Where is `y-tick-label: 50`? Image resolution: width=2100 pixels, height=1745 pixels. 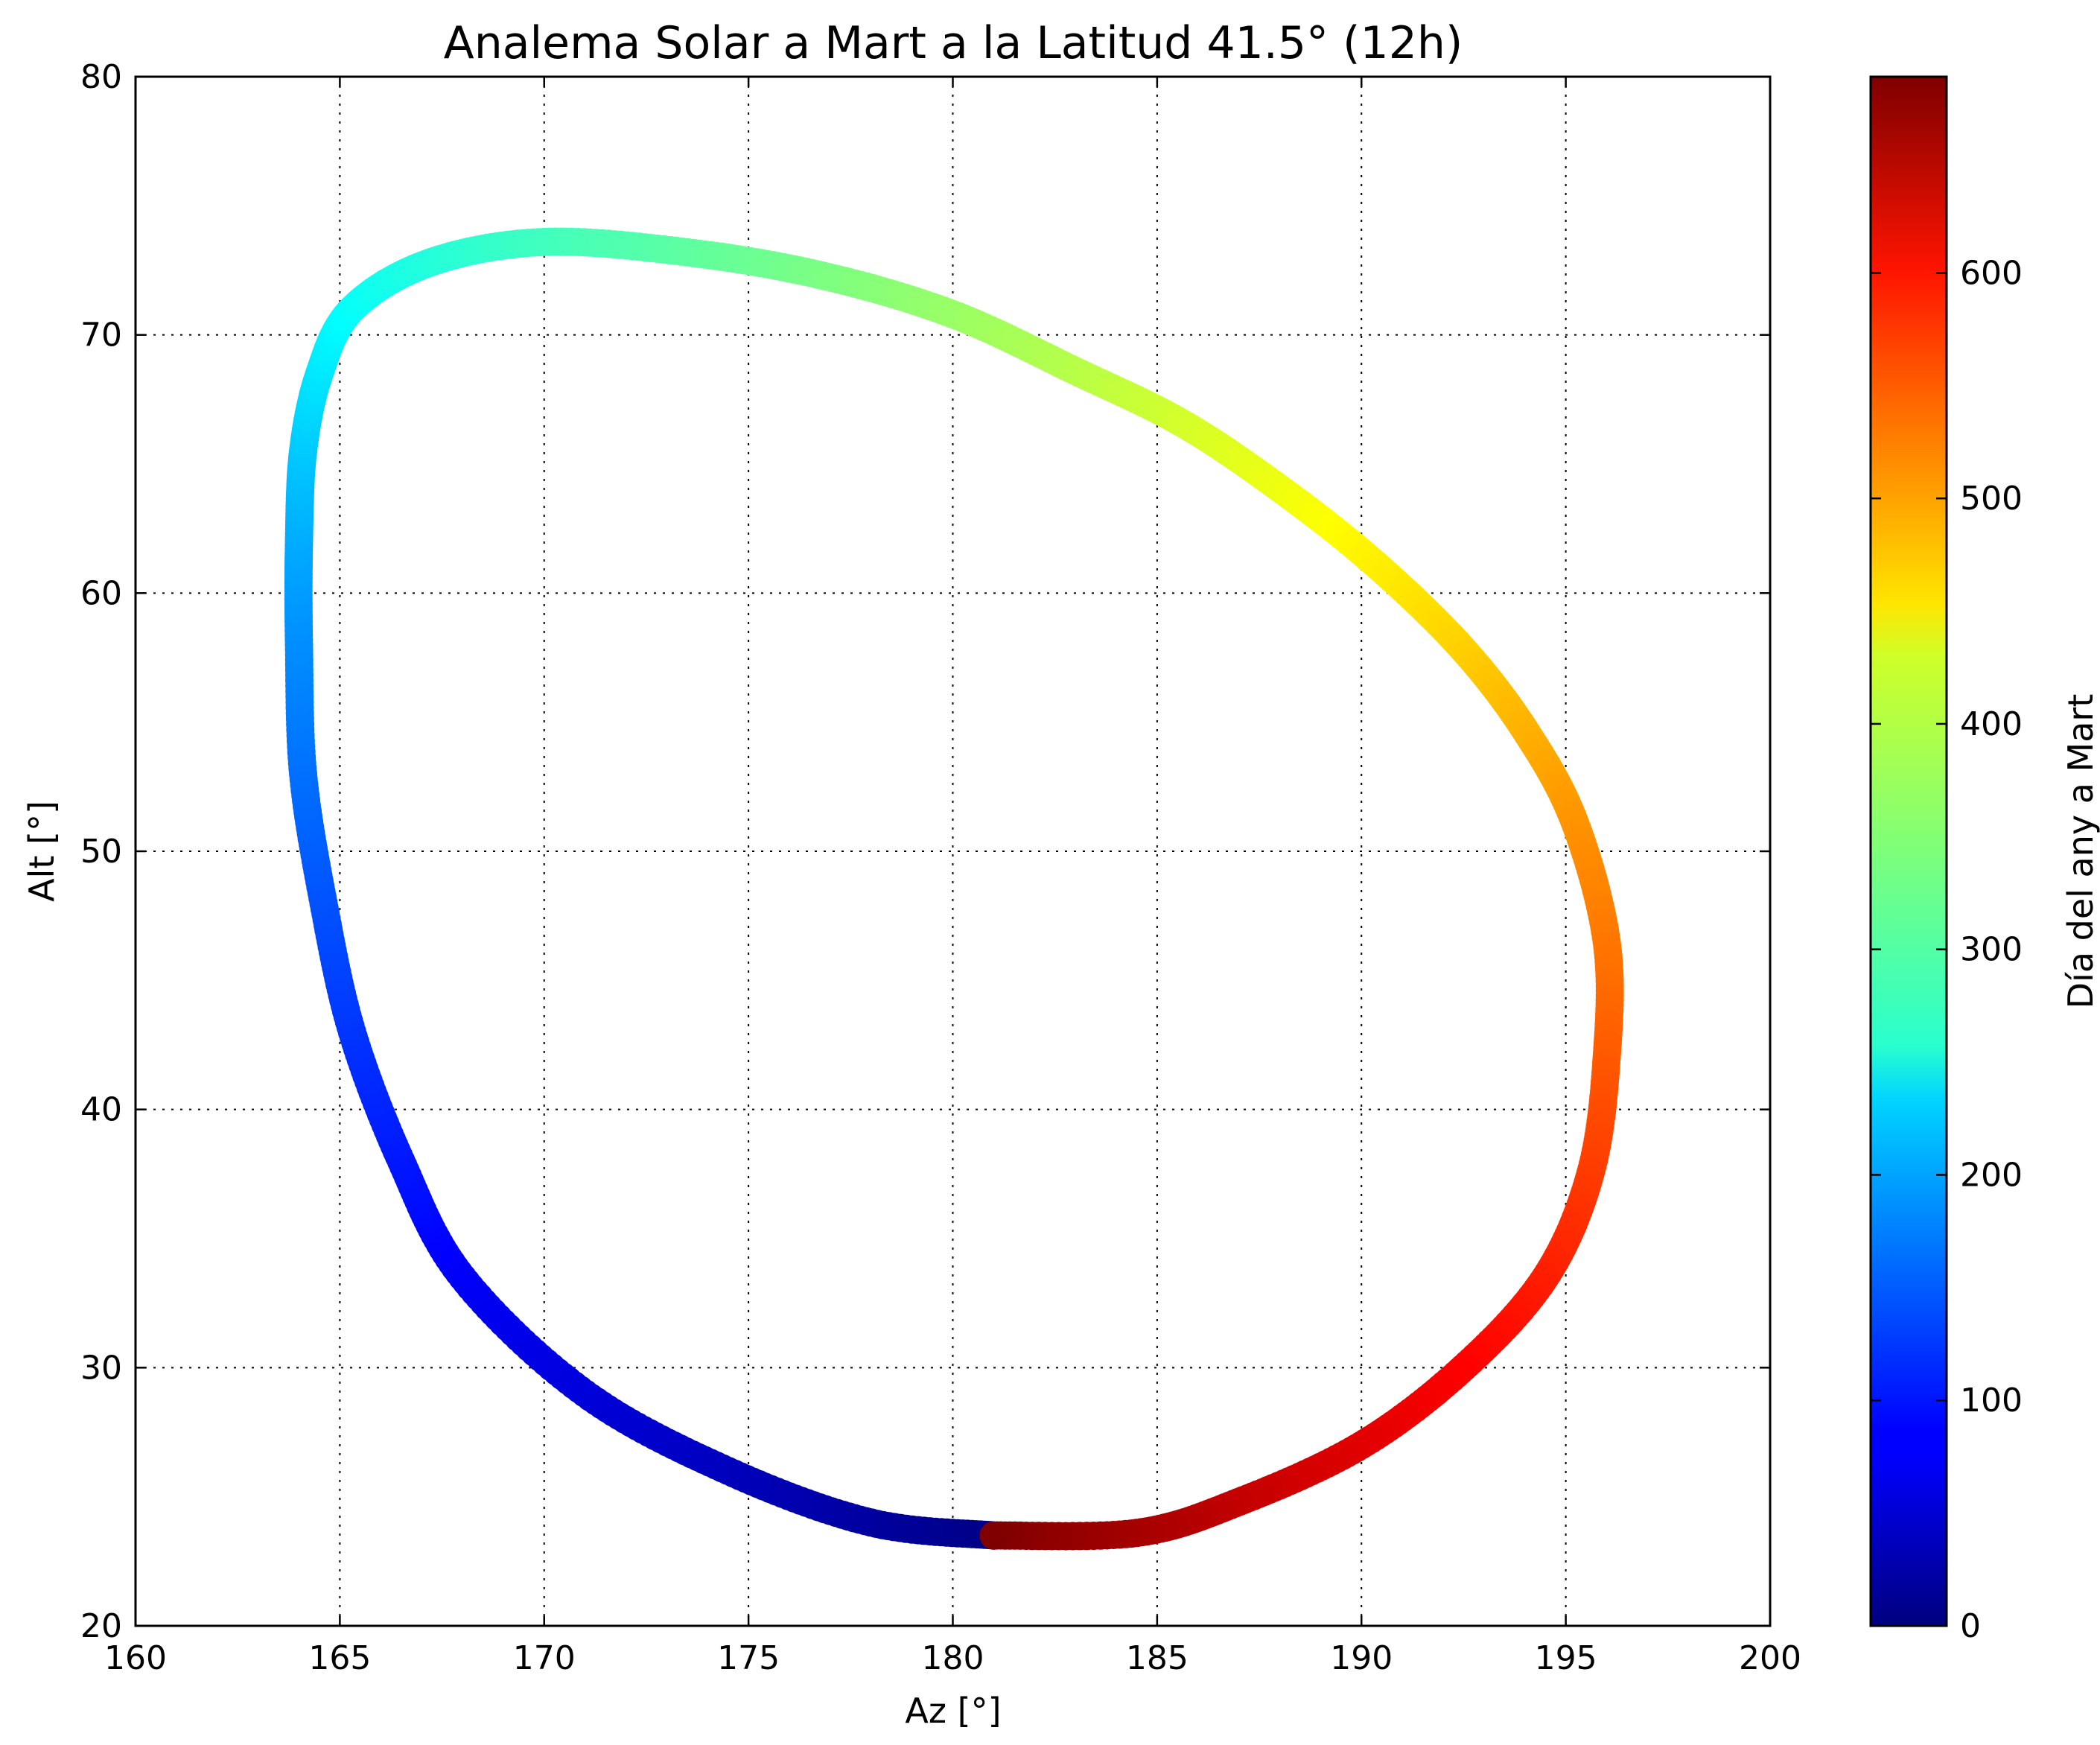 y-tick-label: 50 is located at coordinates (101, 852).